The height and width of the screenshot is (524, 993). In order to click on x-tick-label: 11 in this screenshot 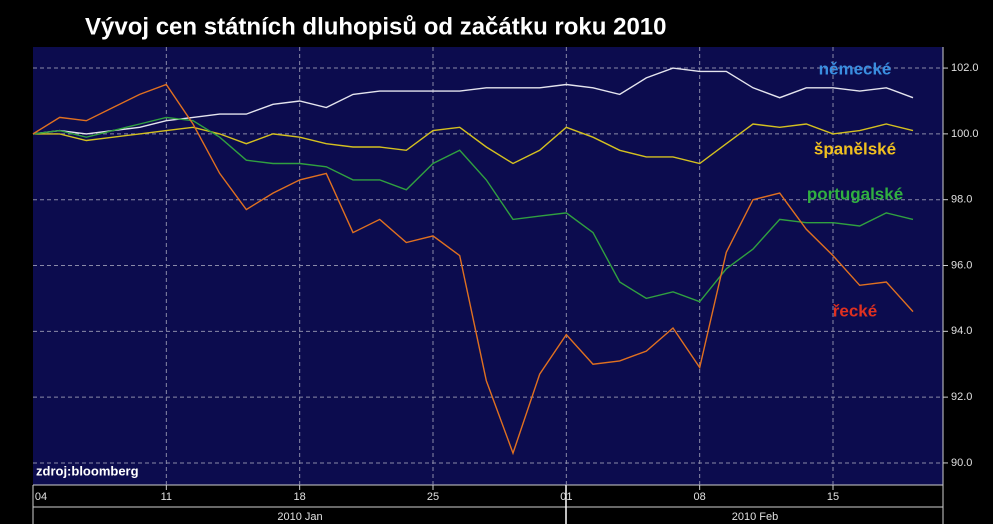, I will do `click(166, 497)`.